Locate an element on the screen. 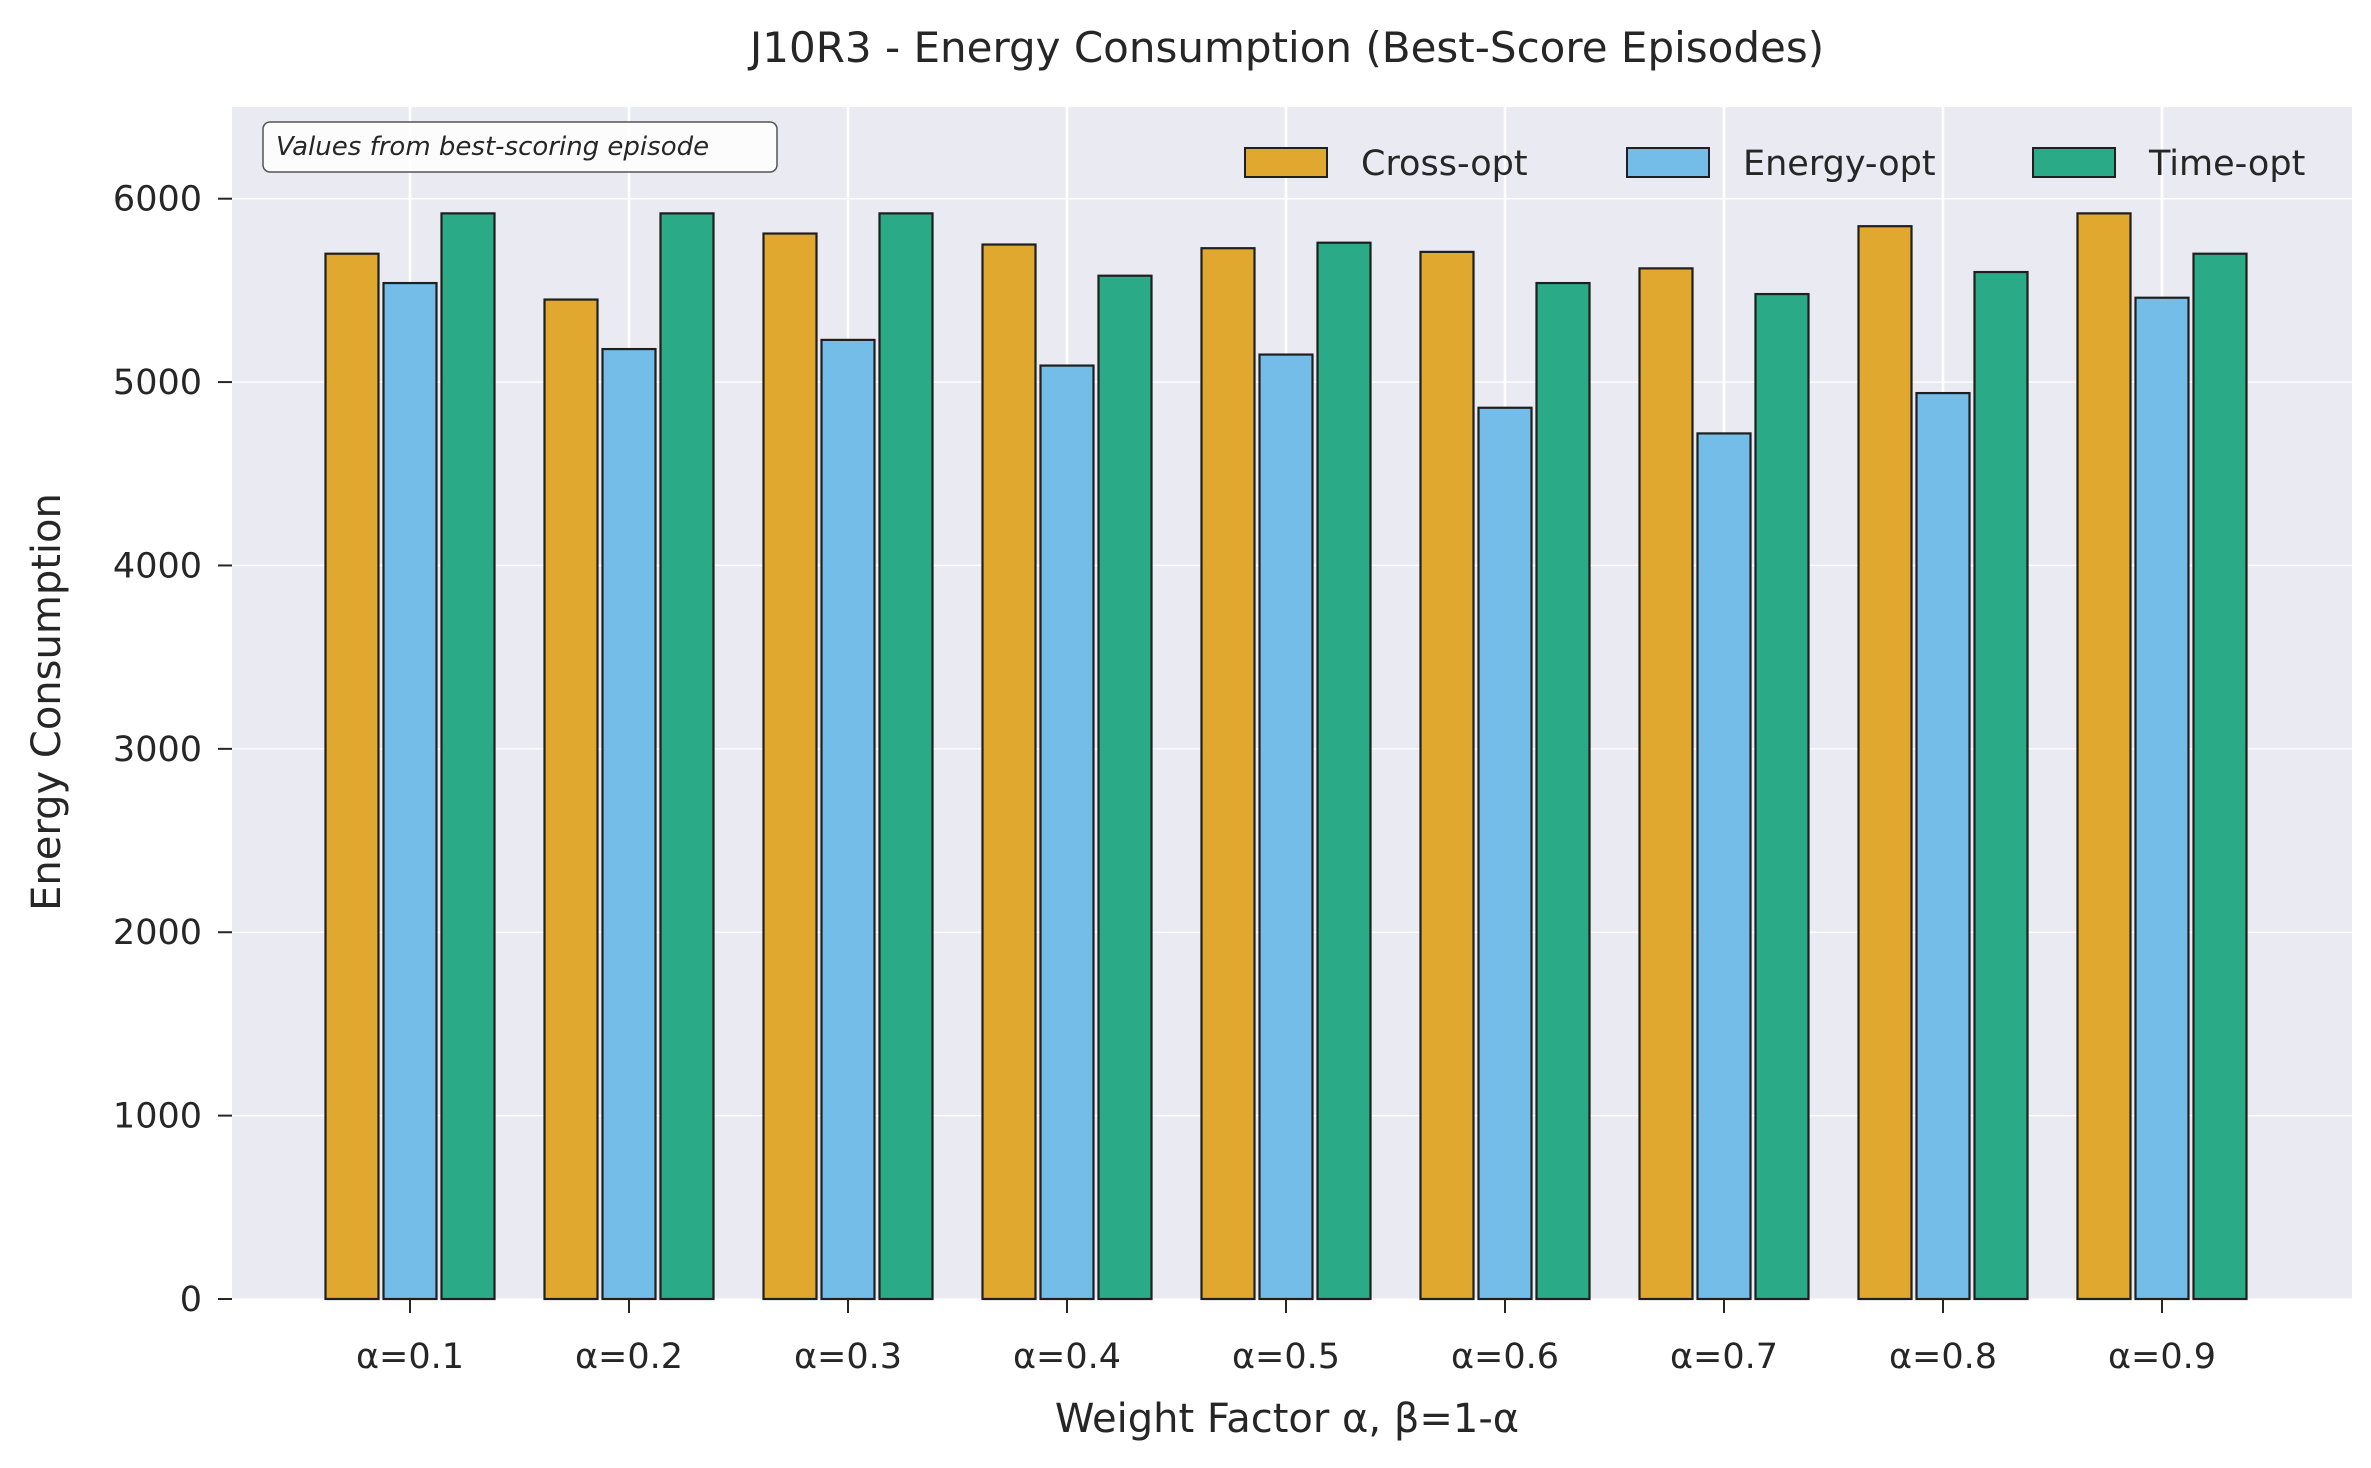  y-axis-label: Energy Consumption is located at coordinates (47, 702).